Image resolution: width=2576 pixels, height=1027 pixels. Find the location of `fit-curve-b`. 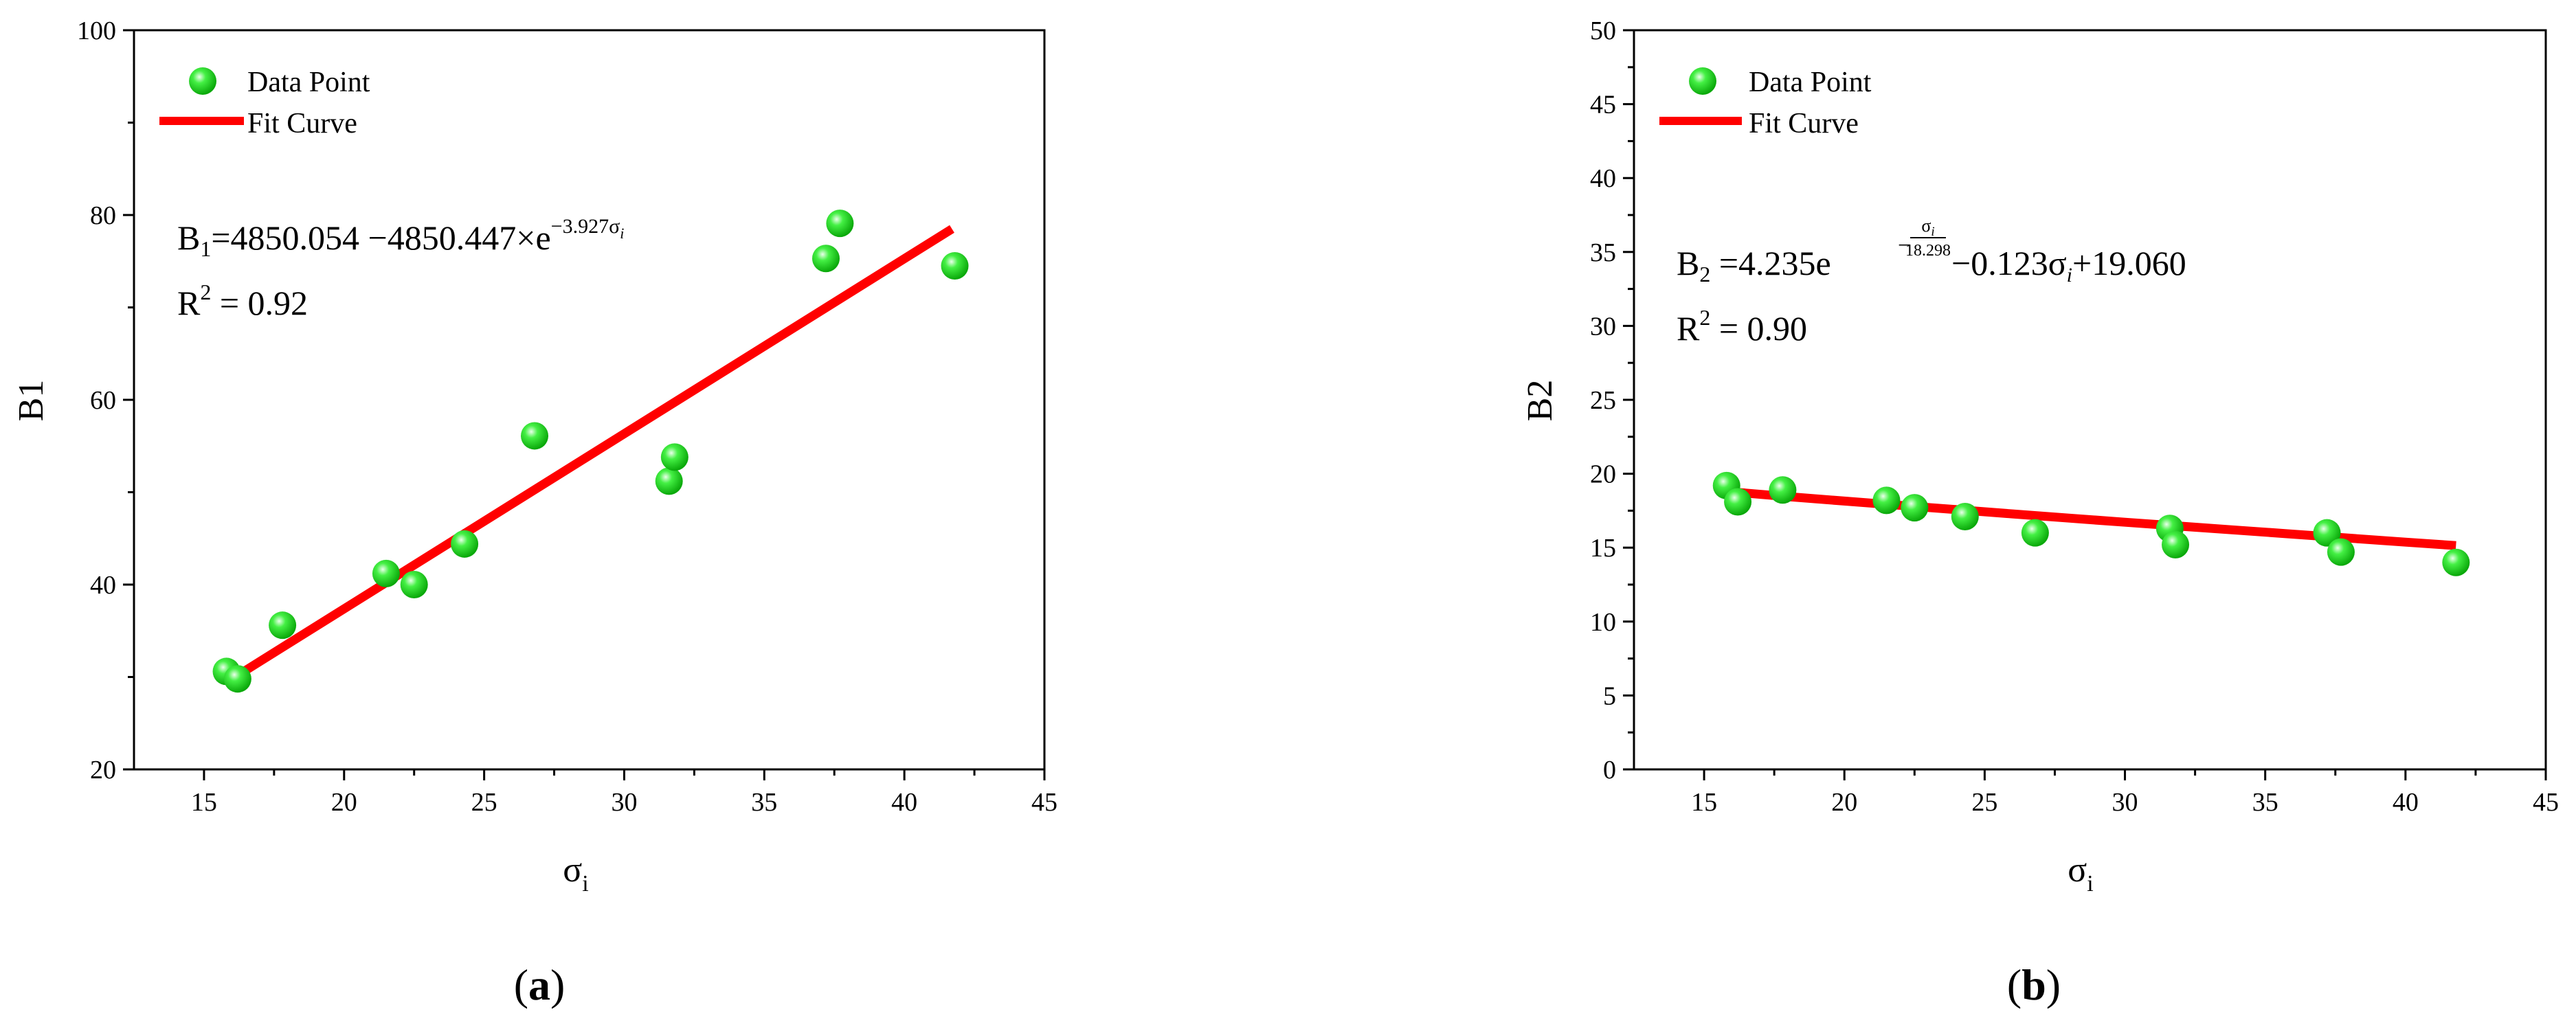

fit-curve-b is located at coordinates (2094, 518).